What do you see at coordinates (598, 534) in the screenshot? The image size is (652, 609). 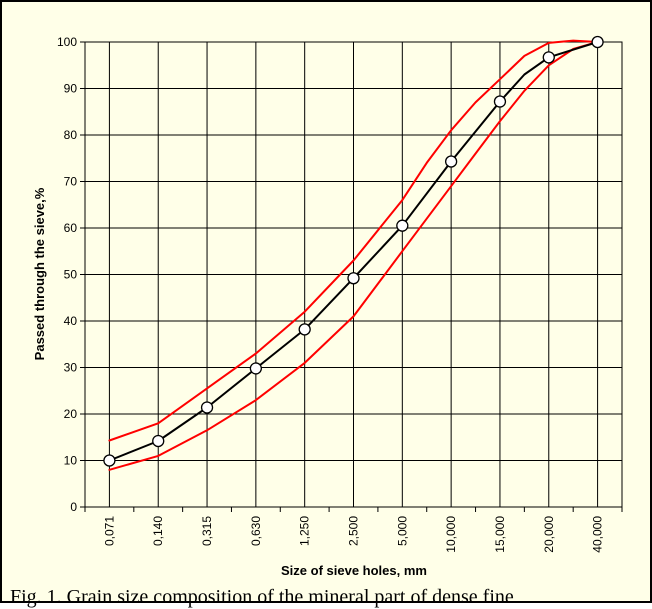 I see `x-tick-label: 40,000` at bounding box center [598, 534].